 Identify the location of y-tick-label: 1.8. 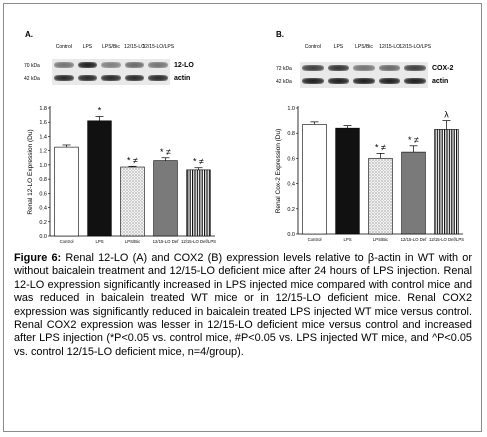
(43, 109).